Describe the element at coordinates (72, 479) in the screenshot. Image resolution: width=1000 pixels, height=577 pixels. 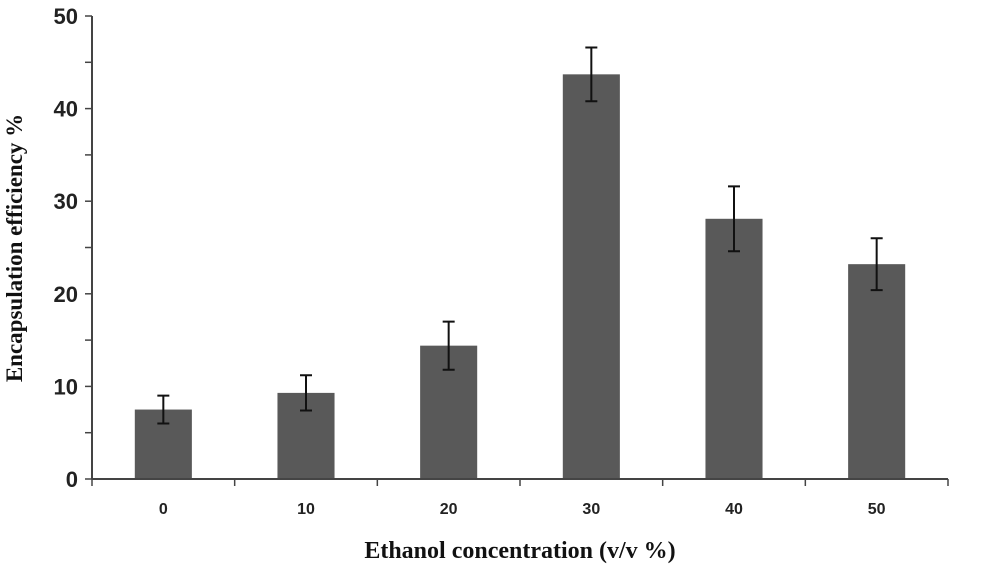
I see `y-tick-label: 0` at that location.